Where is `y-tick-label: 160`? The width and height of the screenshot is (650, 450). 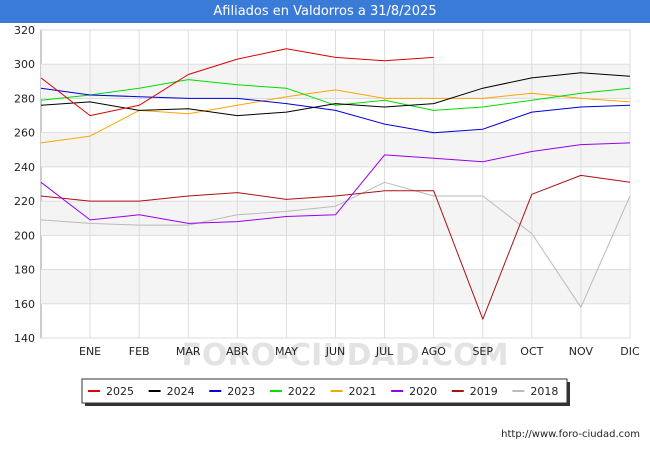
y-tick-label: 160 is located at coordinates (24, 304).